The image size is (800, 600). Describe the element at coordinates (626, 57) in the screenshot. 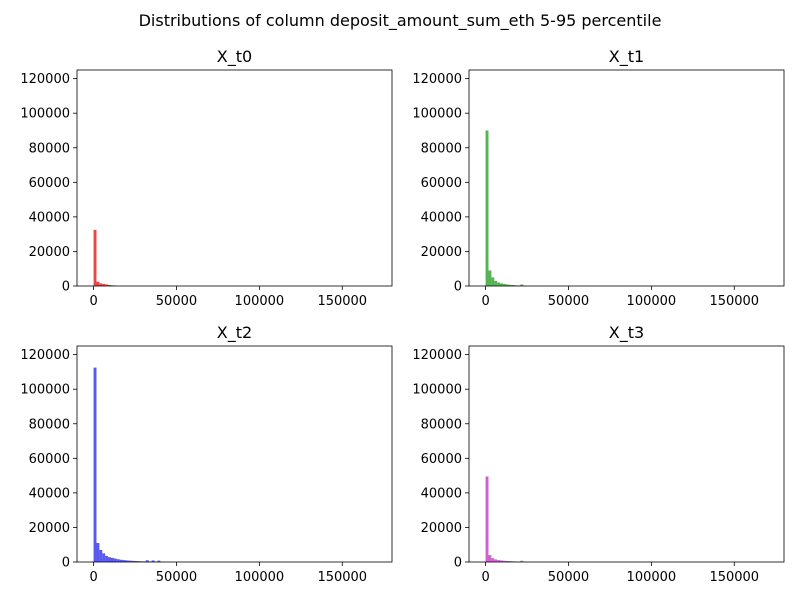

I see `axes-title: X_t1` at that location.